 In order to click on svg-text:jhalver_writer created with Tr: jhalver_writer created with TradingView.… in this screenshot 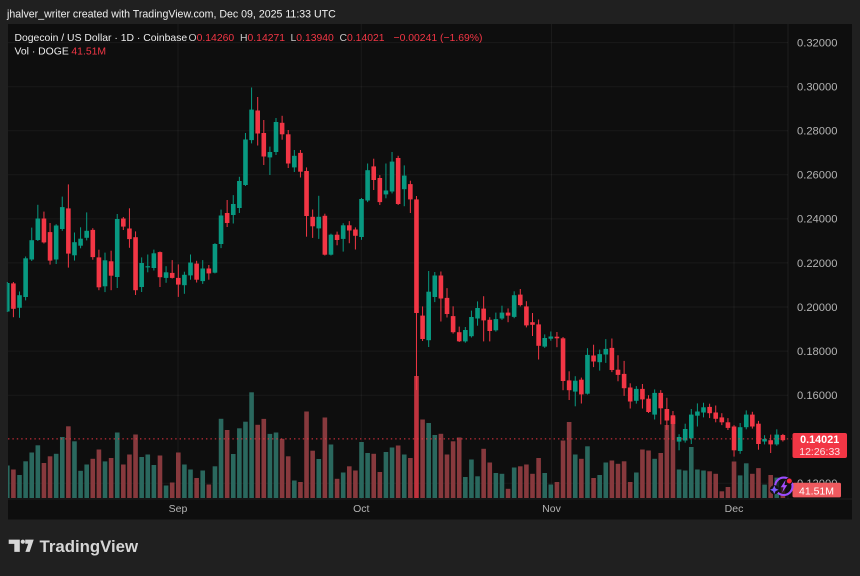, I will do `click(171, 15)`.